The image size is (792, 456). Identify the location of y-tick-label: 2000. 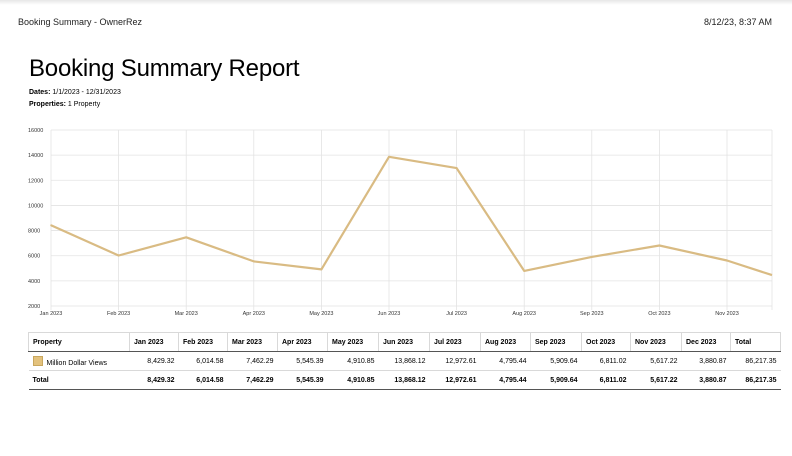
(34, 307).